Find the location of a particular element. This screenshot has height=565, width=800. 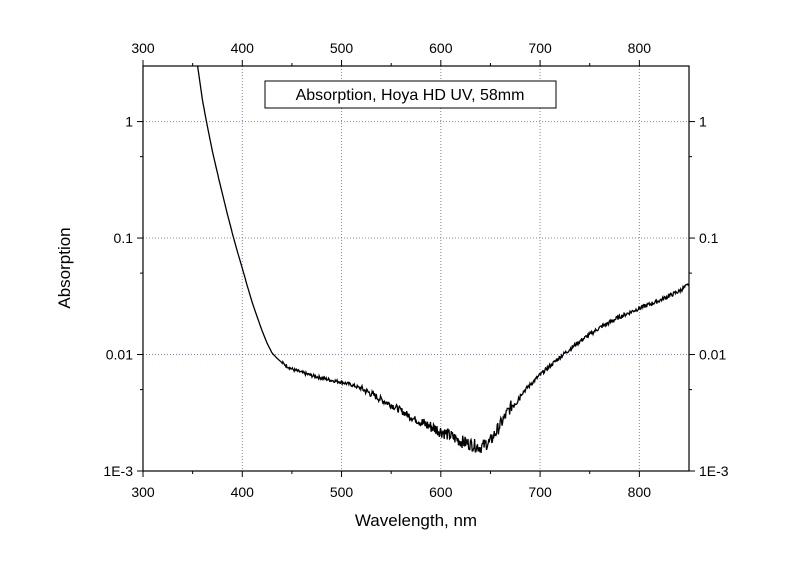

legend-box: Absorption, Hoya HD UV, 58mm is located at coordinates (410, 94).